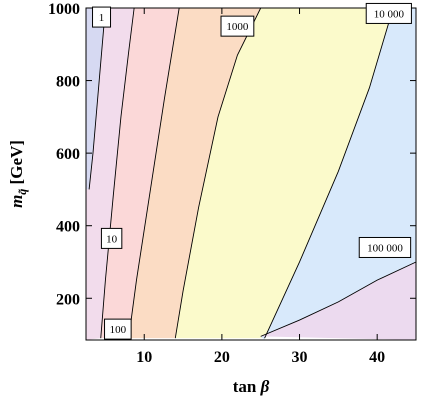 This screenshot has width=422, height=400. What do you see at coordinates (68, 154) in the screenshot?
I see `y-tick-label: 600` at bounding box center [68, 154].